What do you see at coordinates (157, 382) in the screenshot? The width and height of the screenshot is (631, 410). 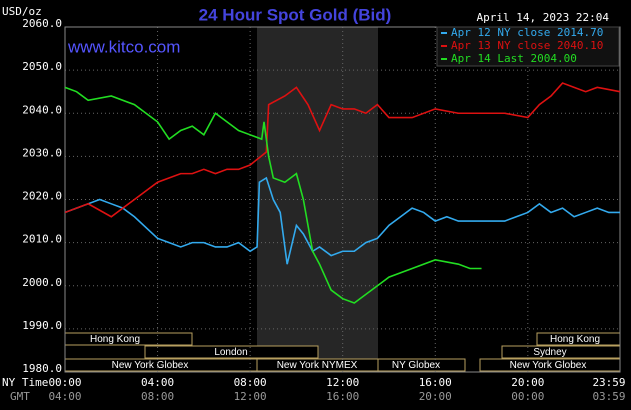 I see `x-tick-label: 04:00` at bounding box center [157, 382].